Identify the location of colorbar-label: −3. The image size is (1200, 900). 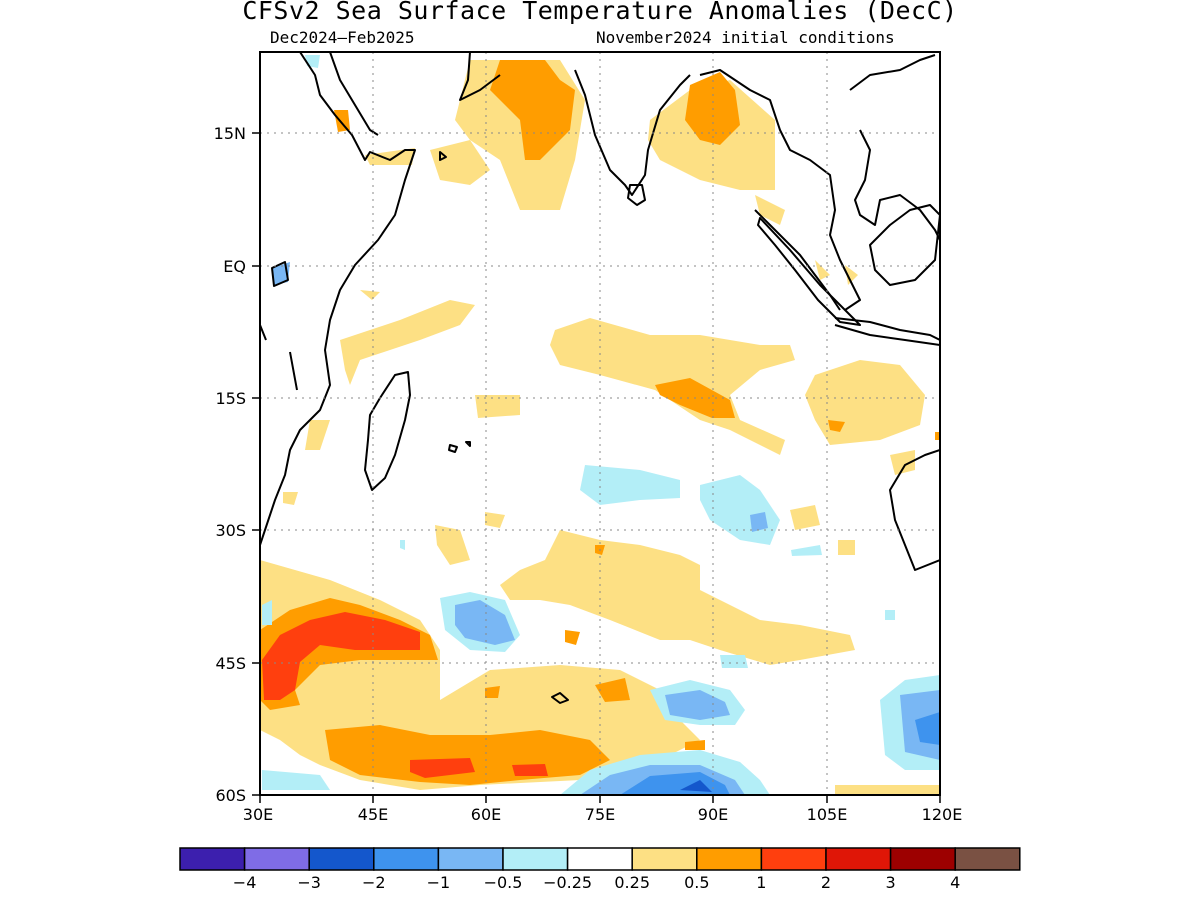
(309, 882).